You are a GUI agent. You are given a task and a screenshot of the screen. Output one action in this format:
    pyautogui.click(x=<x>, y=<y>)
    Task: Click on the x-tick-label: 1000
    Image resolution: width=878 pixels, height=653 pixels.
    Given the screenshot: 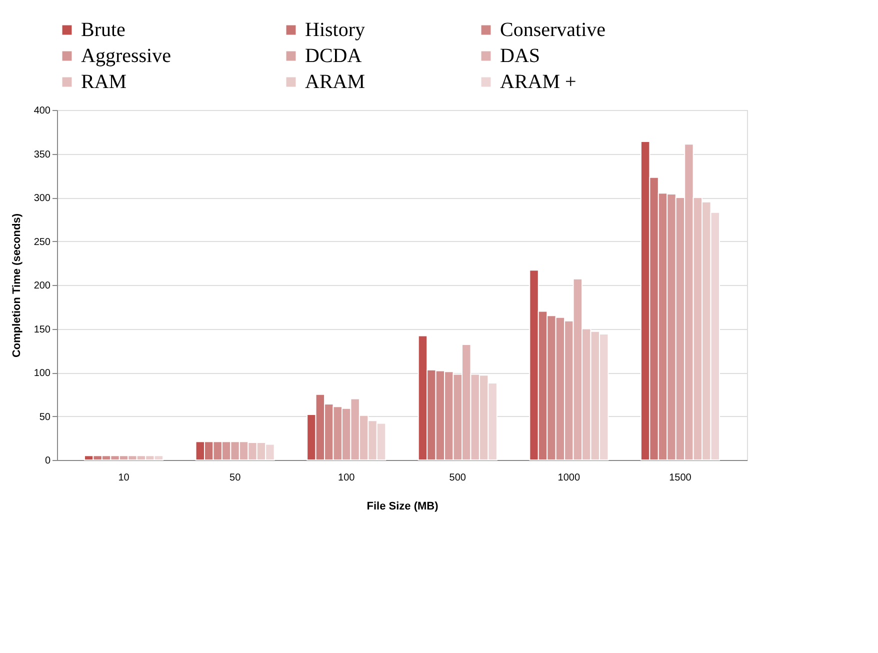 What is the action you would take?
    pyautogui.click(x=569, y=478)
    